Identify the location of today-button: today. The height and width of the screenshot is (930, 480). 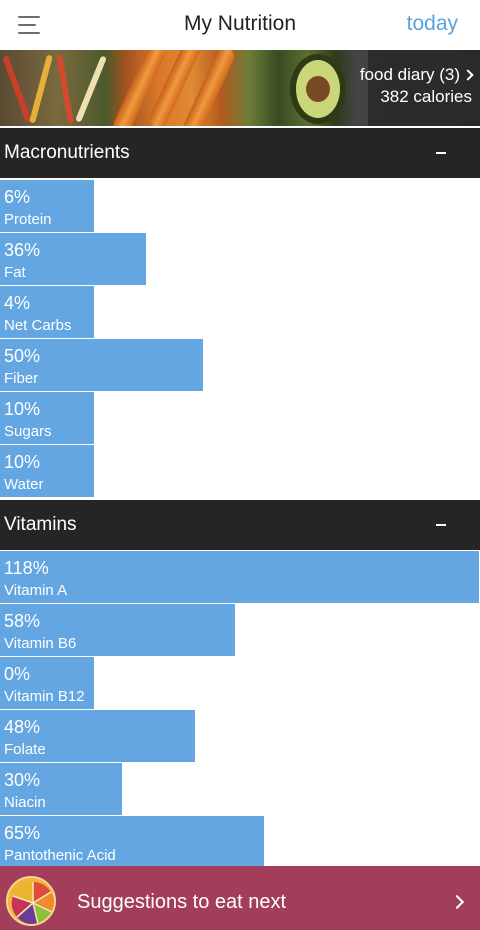
(432, 23).